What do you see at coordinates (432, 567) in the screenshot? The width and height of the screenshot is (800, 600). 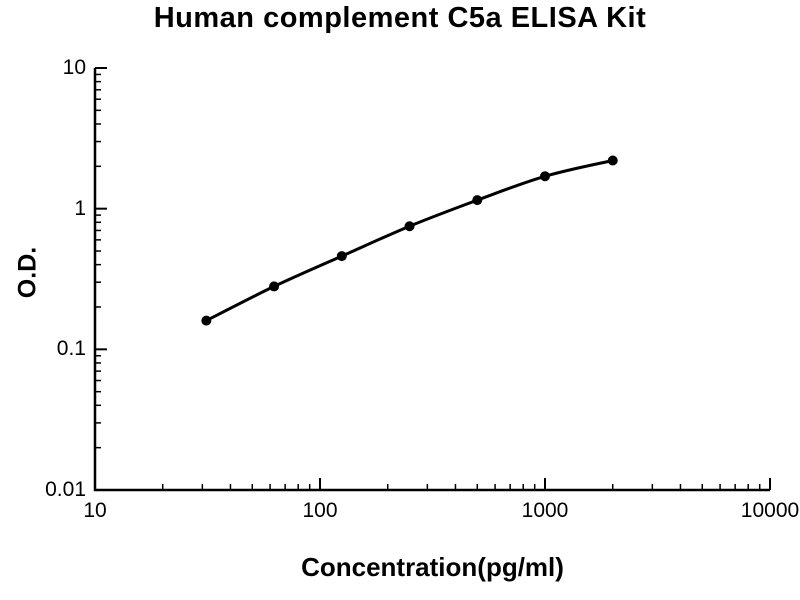 I see `x-axis-label: Concentration(pg/ml)` at bounding box center [432, 567].